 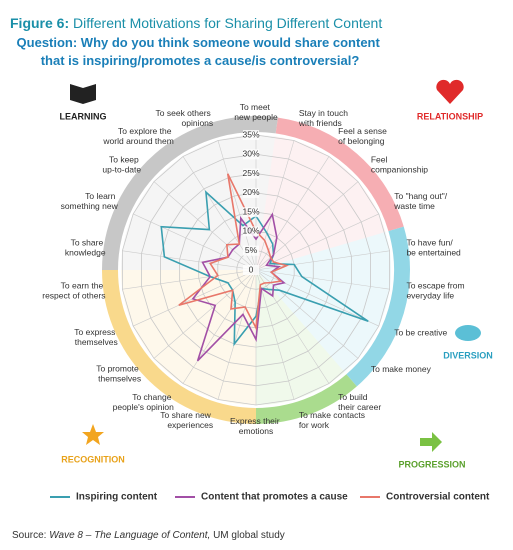 I want to click on y-tick-label: 30%, so click(x=250, y=154).